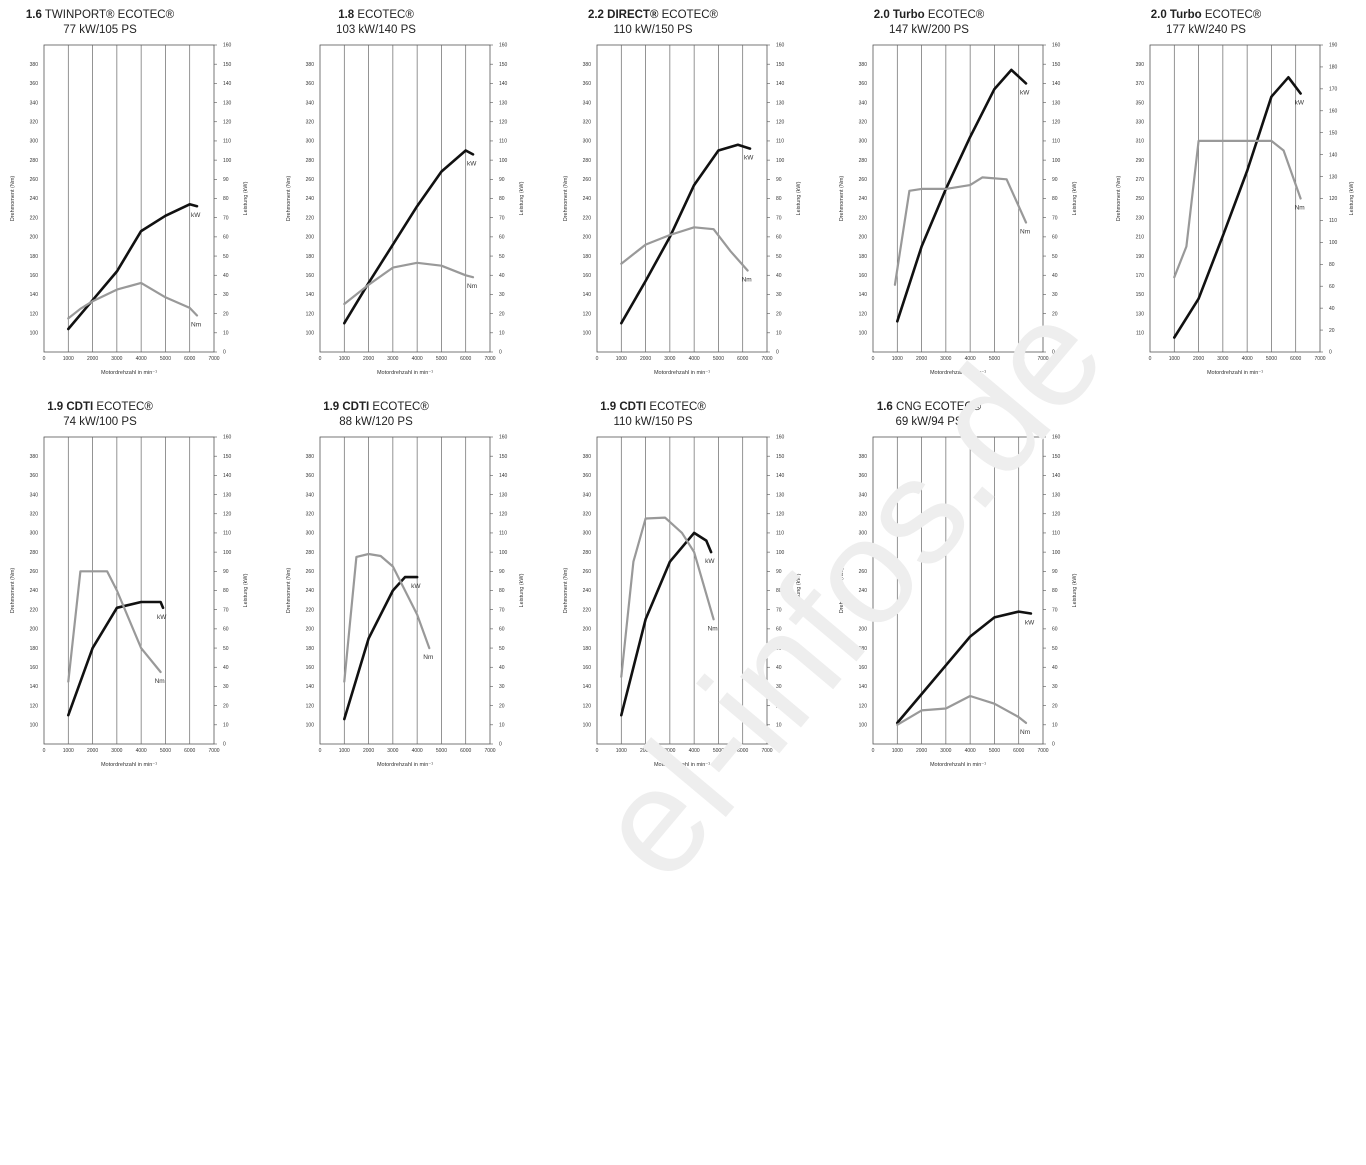 The image size is (1366, 1165). Describe the element at coordinates (921, 751) in the screenshot. I see `x-tick-label: 2000` at that location.